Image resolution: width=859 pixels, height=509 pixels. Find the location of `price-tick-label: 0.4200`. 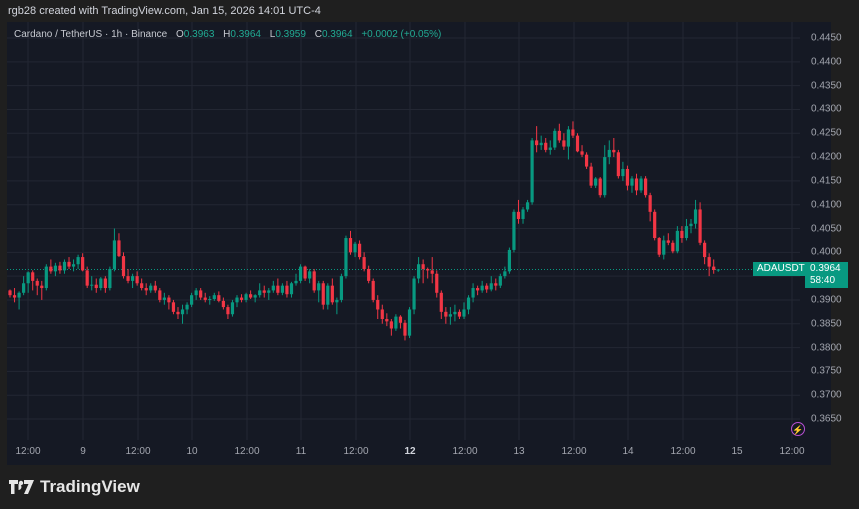

price-tick-label: 0.4200 is located at coordinates (826, 157).